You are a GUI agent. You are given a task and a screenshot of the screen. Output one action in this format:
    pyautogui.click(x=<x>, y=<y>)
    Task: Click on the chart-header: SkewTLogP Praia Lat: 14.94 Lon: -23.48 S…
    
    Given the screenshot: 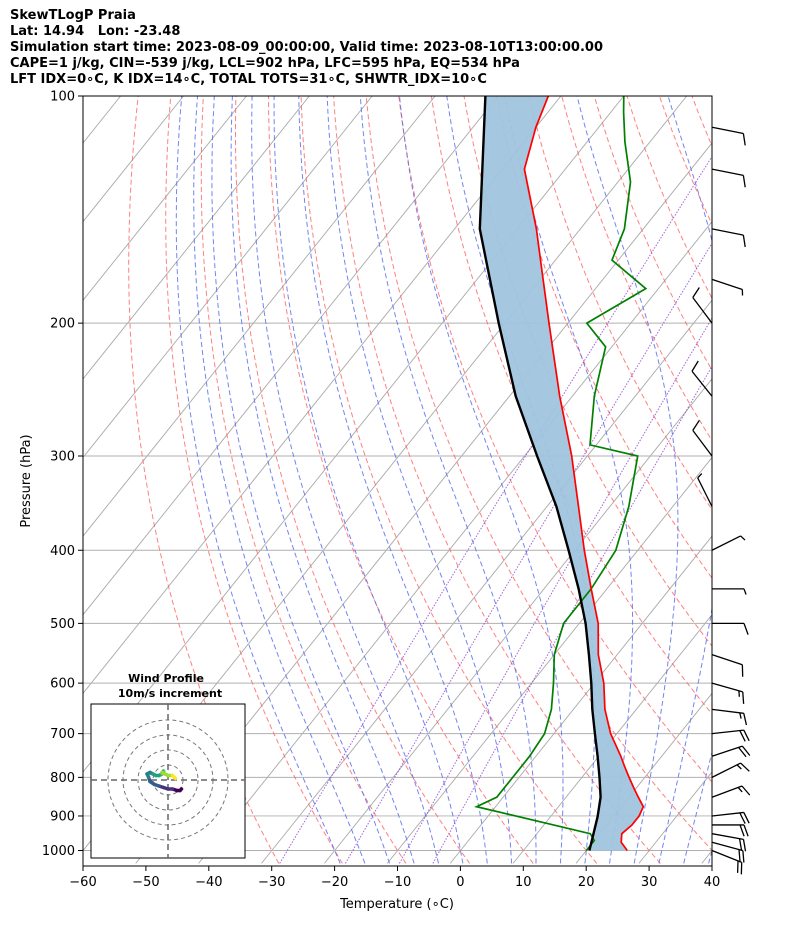 What is the action you would take?
    pyautogui.click(x=306, y=48)
    